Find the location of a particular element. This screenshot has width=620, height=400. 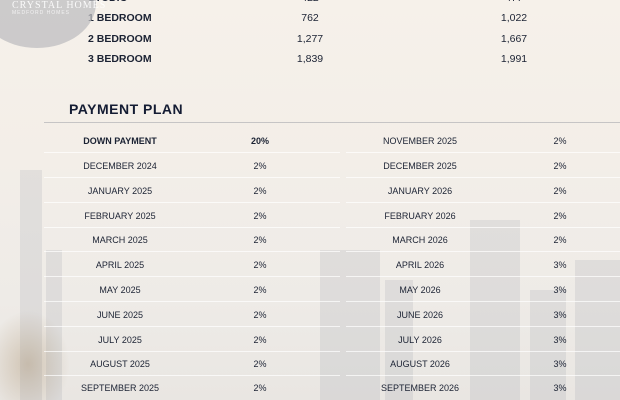

unit-size-min: 1,277 is located at coordinates (310, 39).